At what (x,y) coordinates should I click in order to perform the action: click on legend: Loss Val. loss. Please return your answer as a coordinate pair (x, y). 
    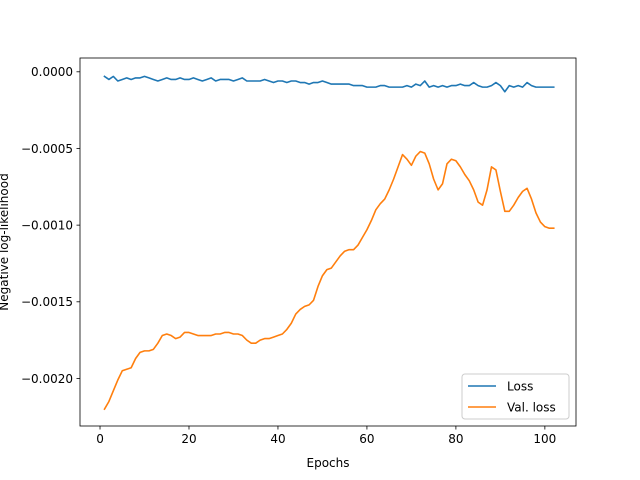
    Looking at the image, I should click on (515, 396).